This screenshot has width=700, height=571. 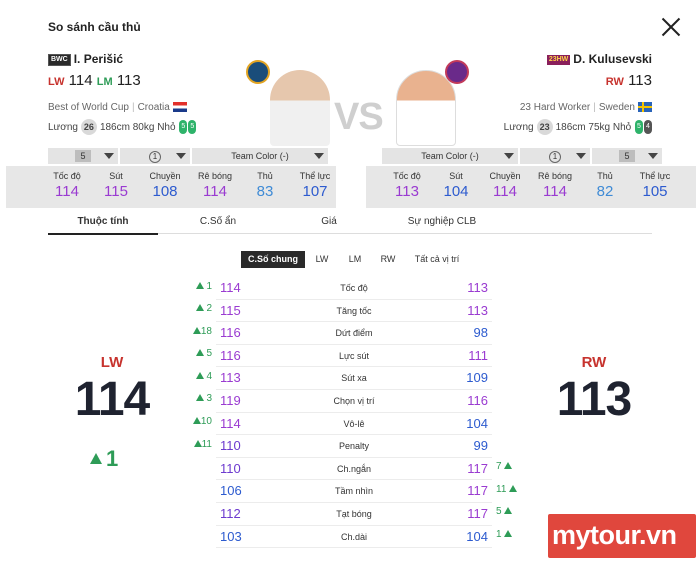 I want to click on overall-position: LW, so click(x=112, y=362).